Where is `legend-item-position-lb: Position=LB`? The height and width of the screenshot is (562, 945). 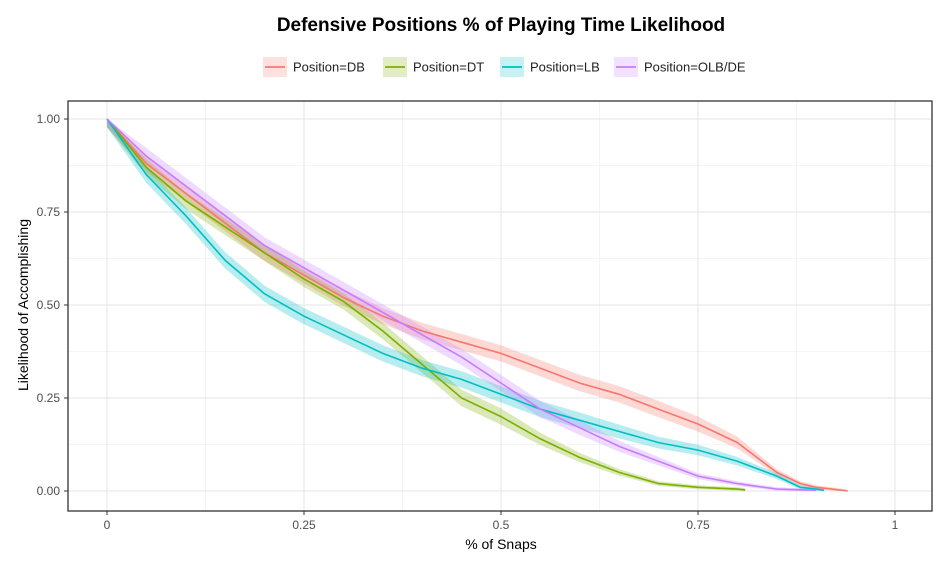
legend-item-position-lb: Position=LB is located at coordinates (550, 67).